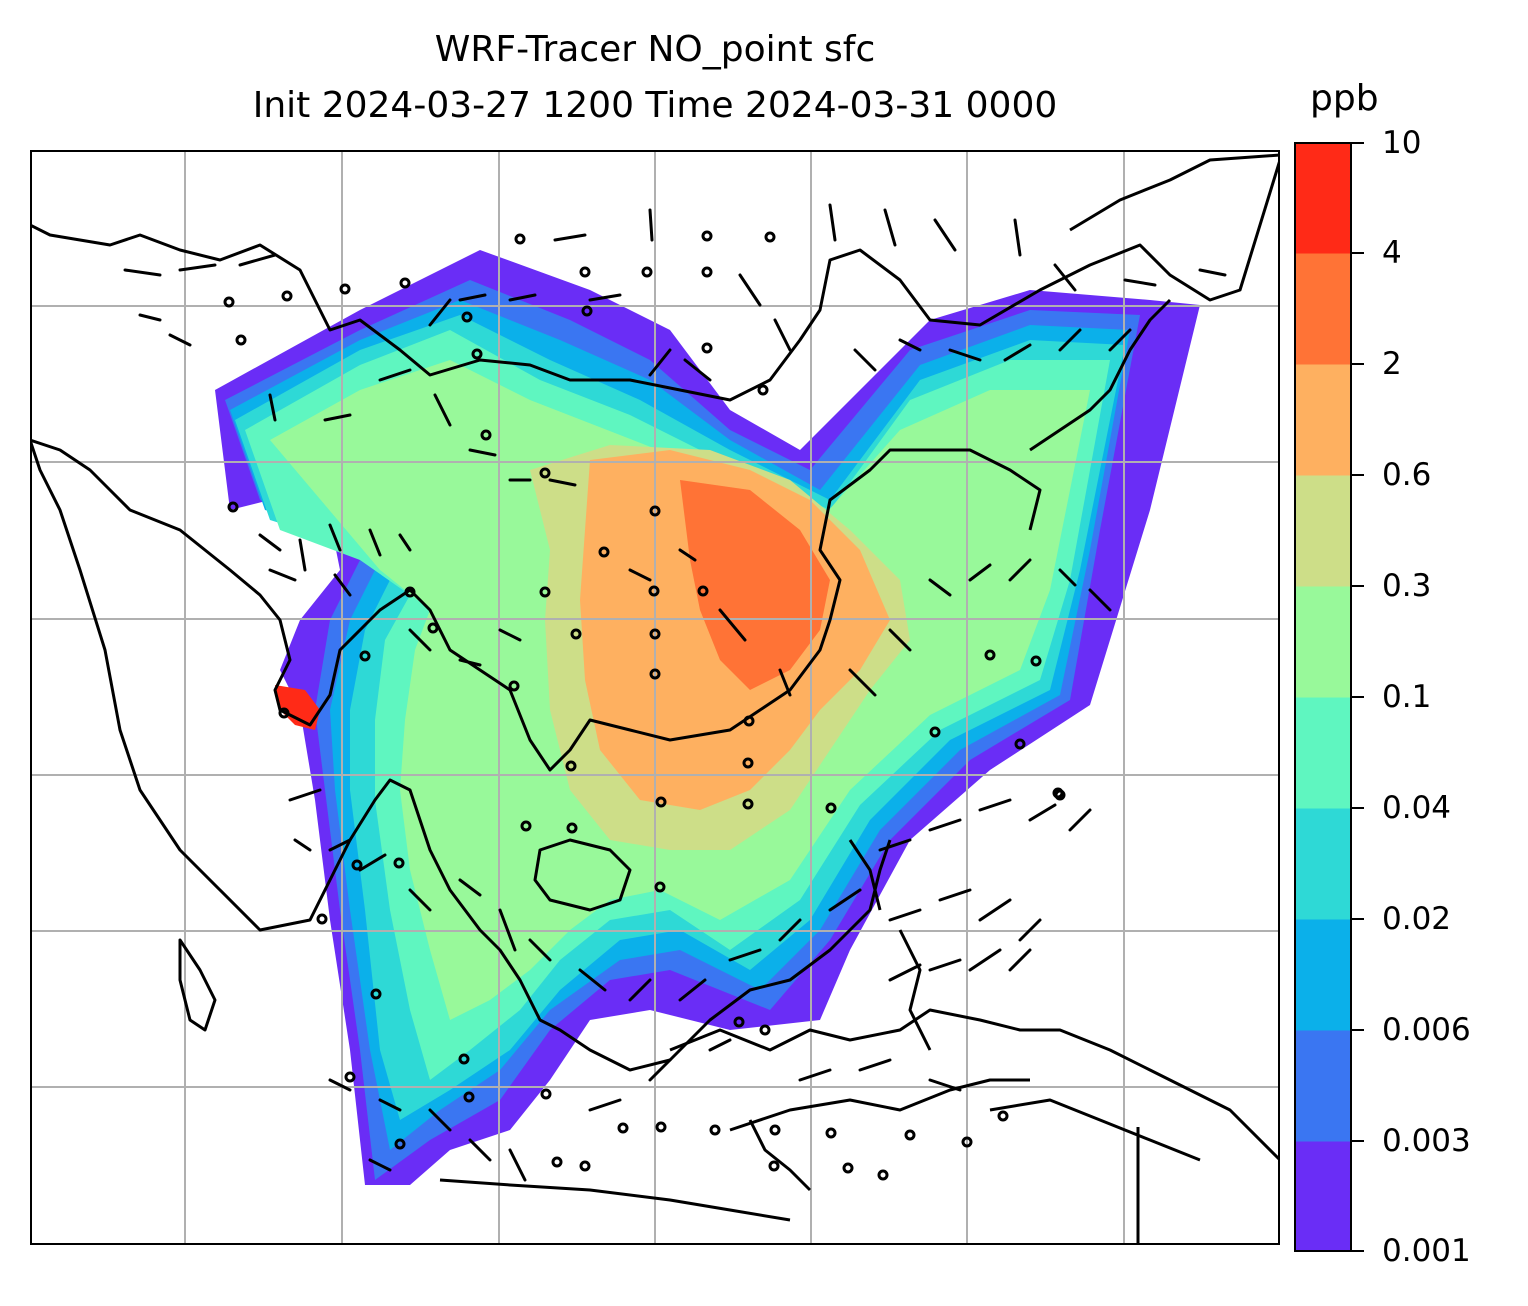 The height and width of the screenshot is (1306, 1528). I want to click on colorbar-tick-label: 0.3, so click(1407, 586).